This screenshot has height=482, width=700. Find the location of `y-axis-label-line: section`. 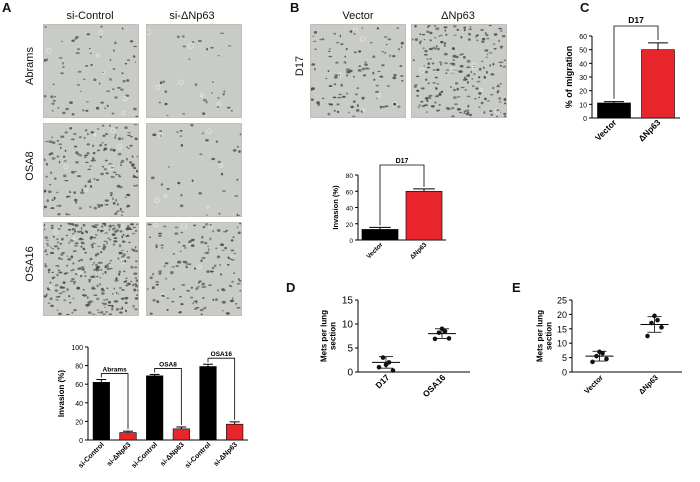

y-axis-label-line: section is located at coordinates (549, 336).